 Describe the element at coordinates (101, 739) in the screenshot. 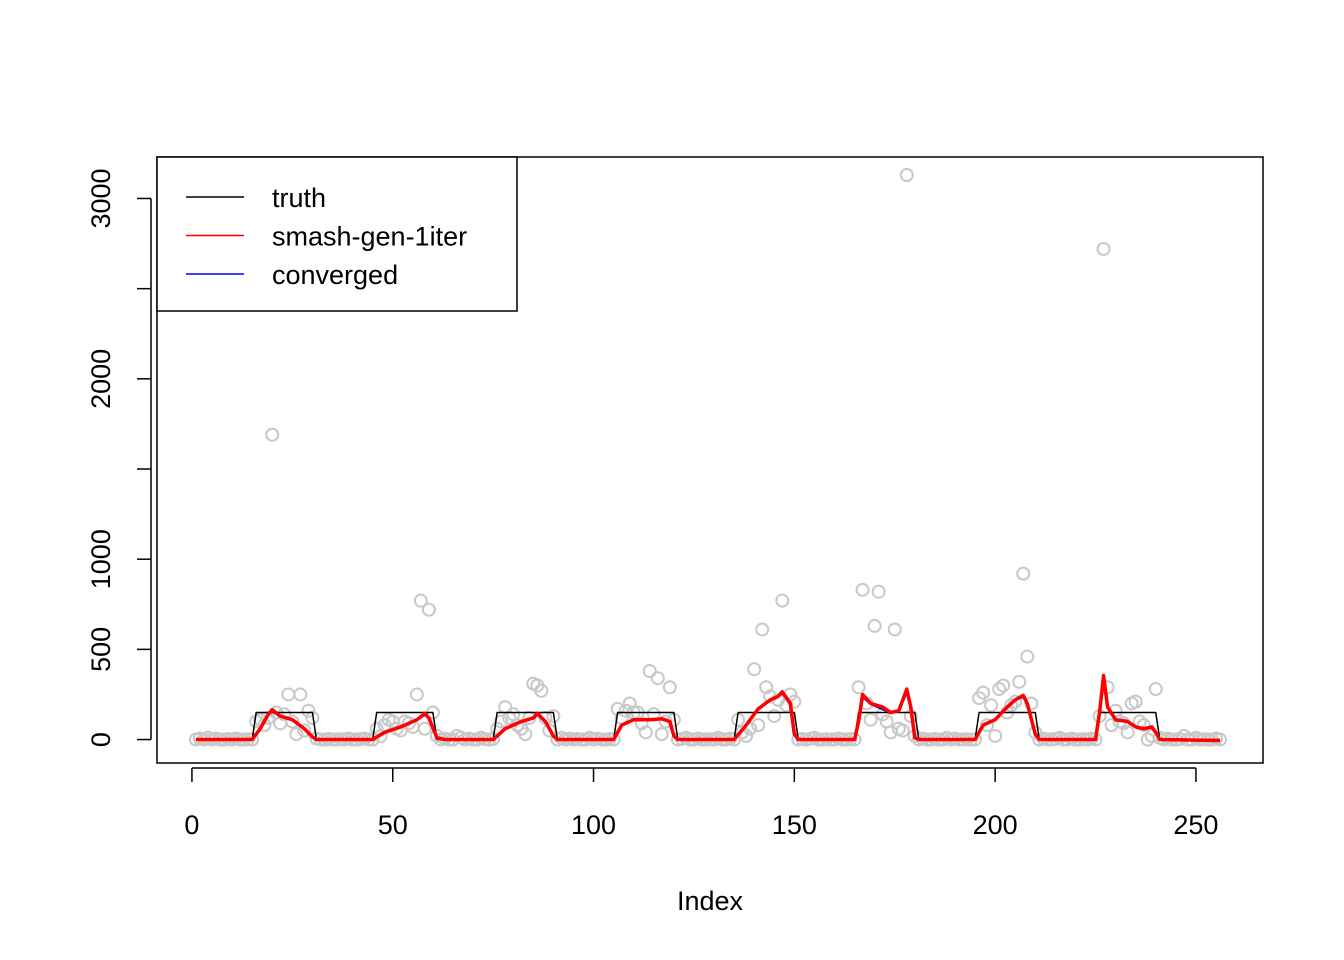

I see `y-tick-label: 0` at that location.